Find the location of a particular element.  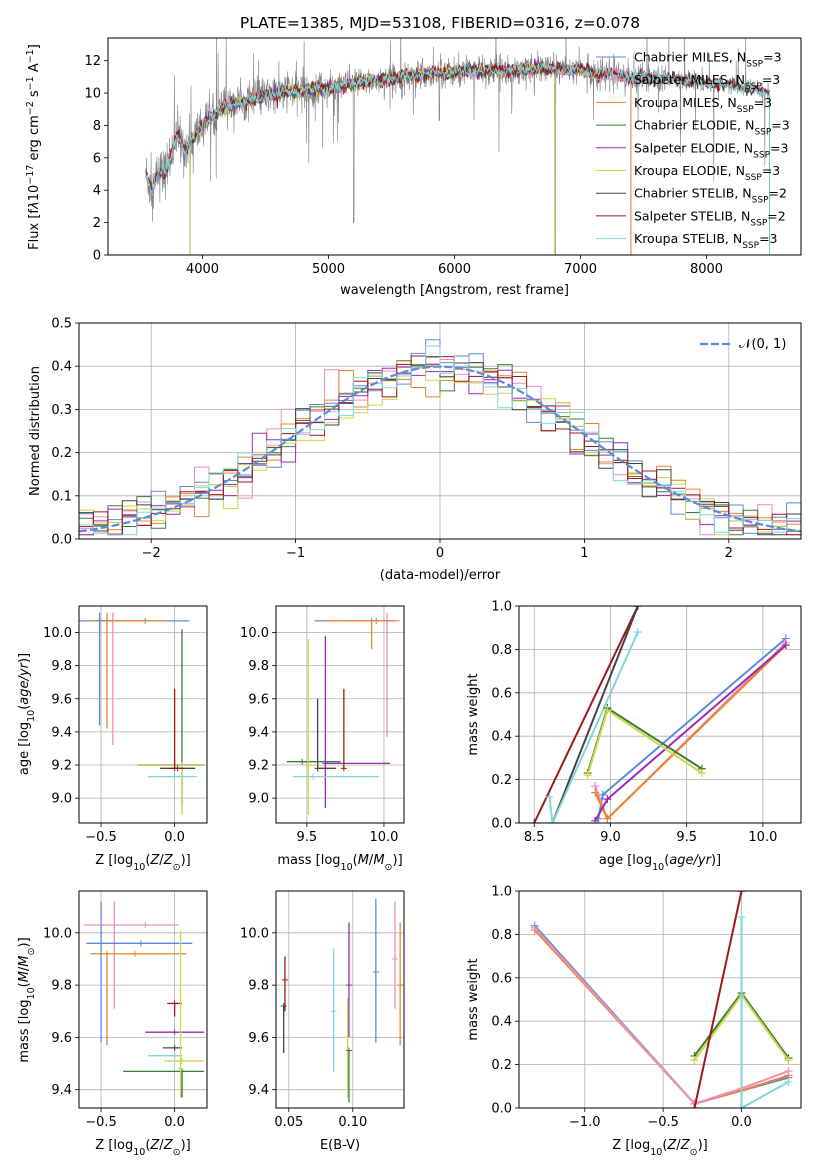

spectrum-ytick-label: 6 is located at coordinates (97, 158).